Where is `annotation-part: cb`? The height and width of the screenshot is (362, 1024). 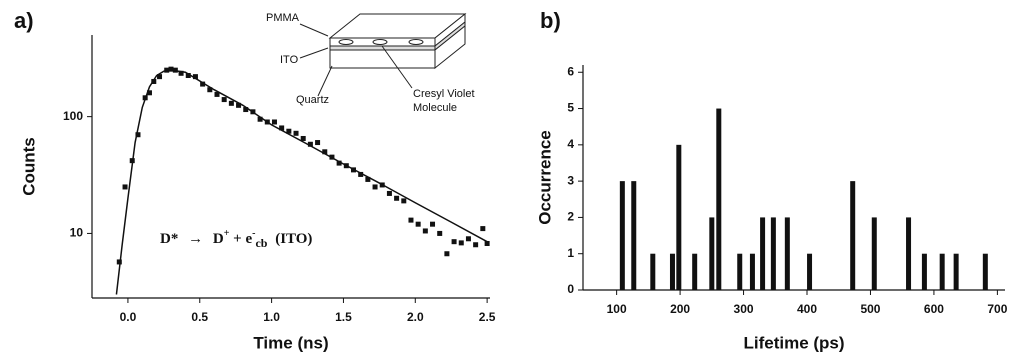
annotation-part: cb is located at coordinates (261, 243).